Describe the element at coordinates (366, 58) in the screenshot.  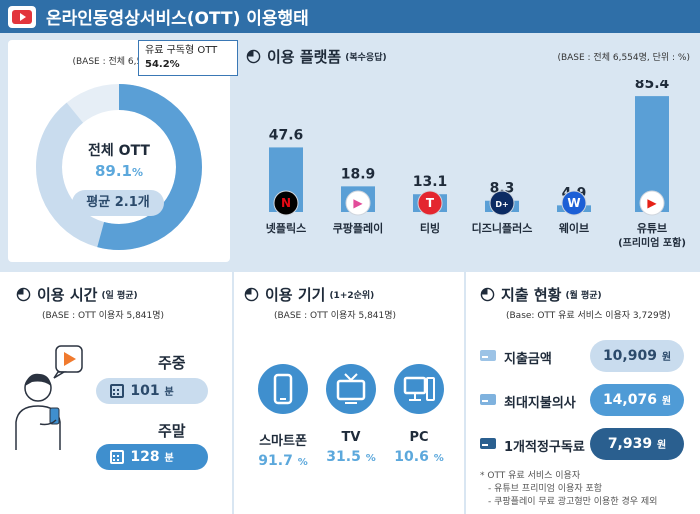
I see `platform-subtitle: (복수응답)` at that location.